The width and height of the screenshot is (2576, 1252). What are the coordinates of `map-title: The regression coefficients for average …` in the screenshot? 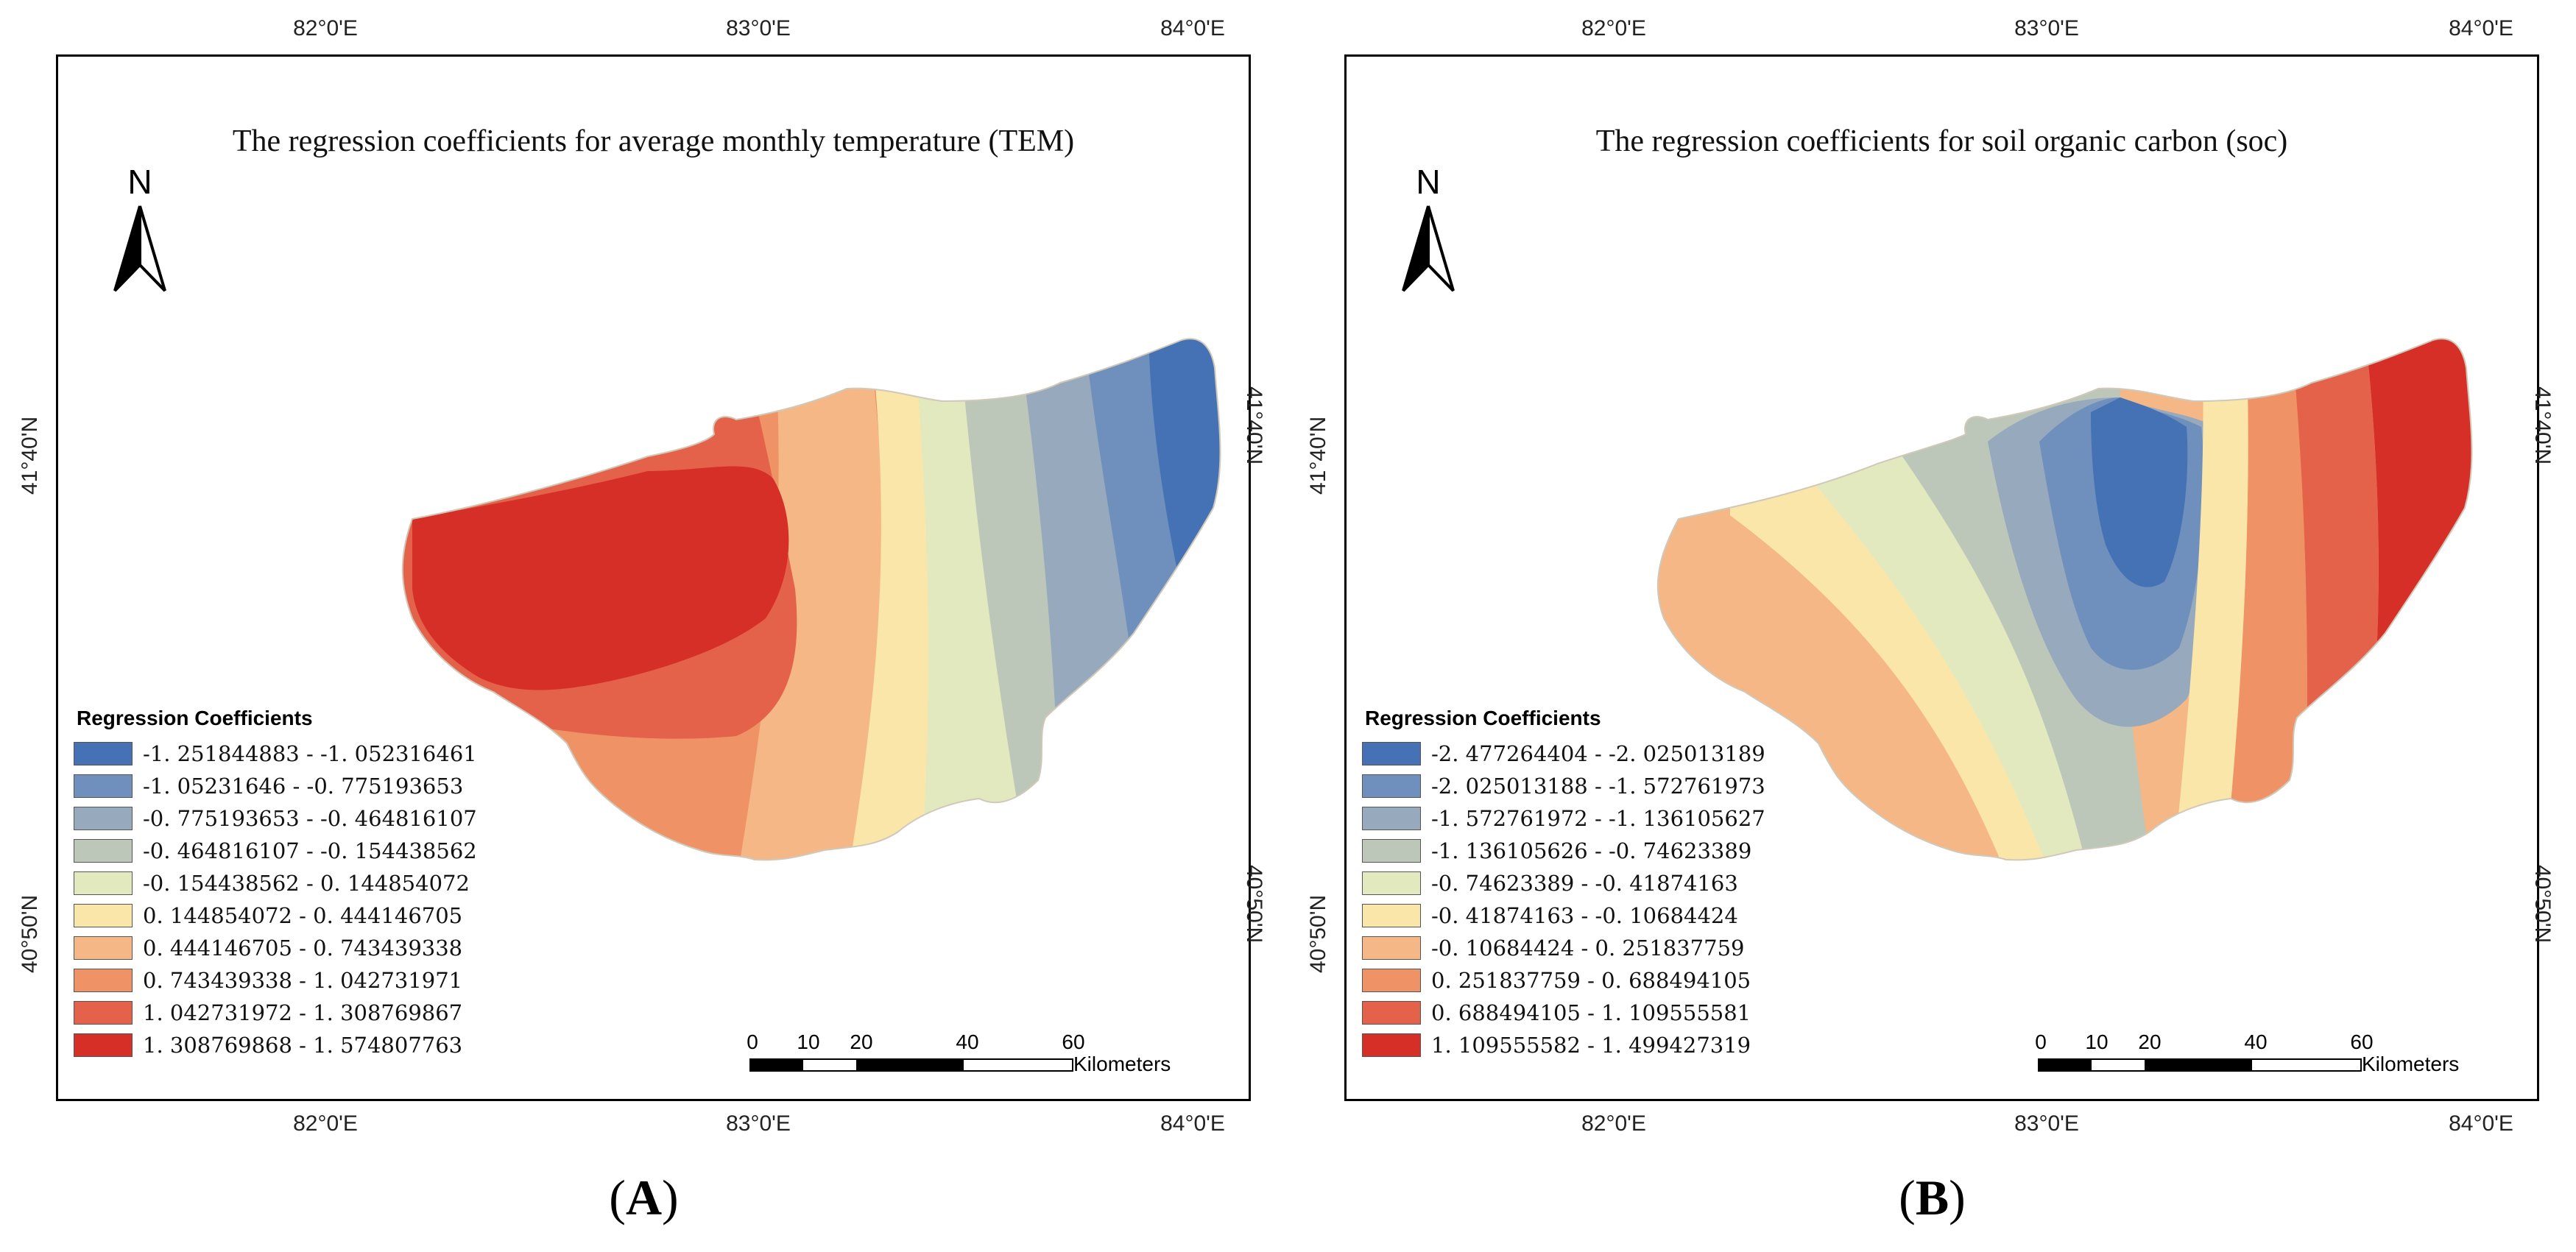 It's located at (653, 141).